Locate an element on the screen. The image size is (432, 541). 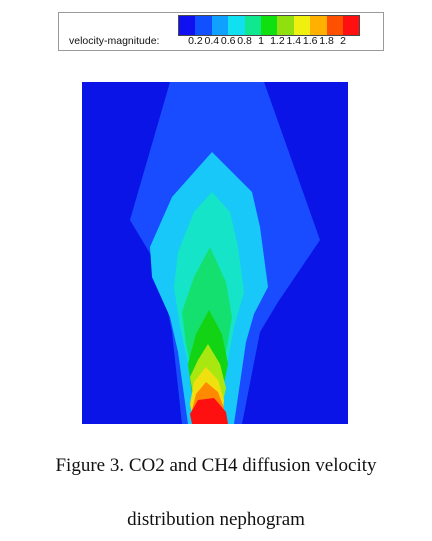
legend-tick-label: 0.6 is located at coordinates (228, 41).